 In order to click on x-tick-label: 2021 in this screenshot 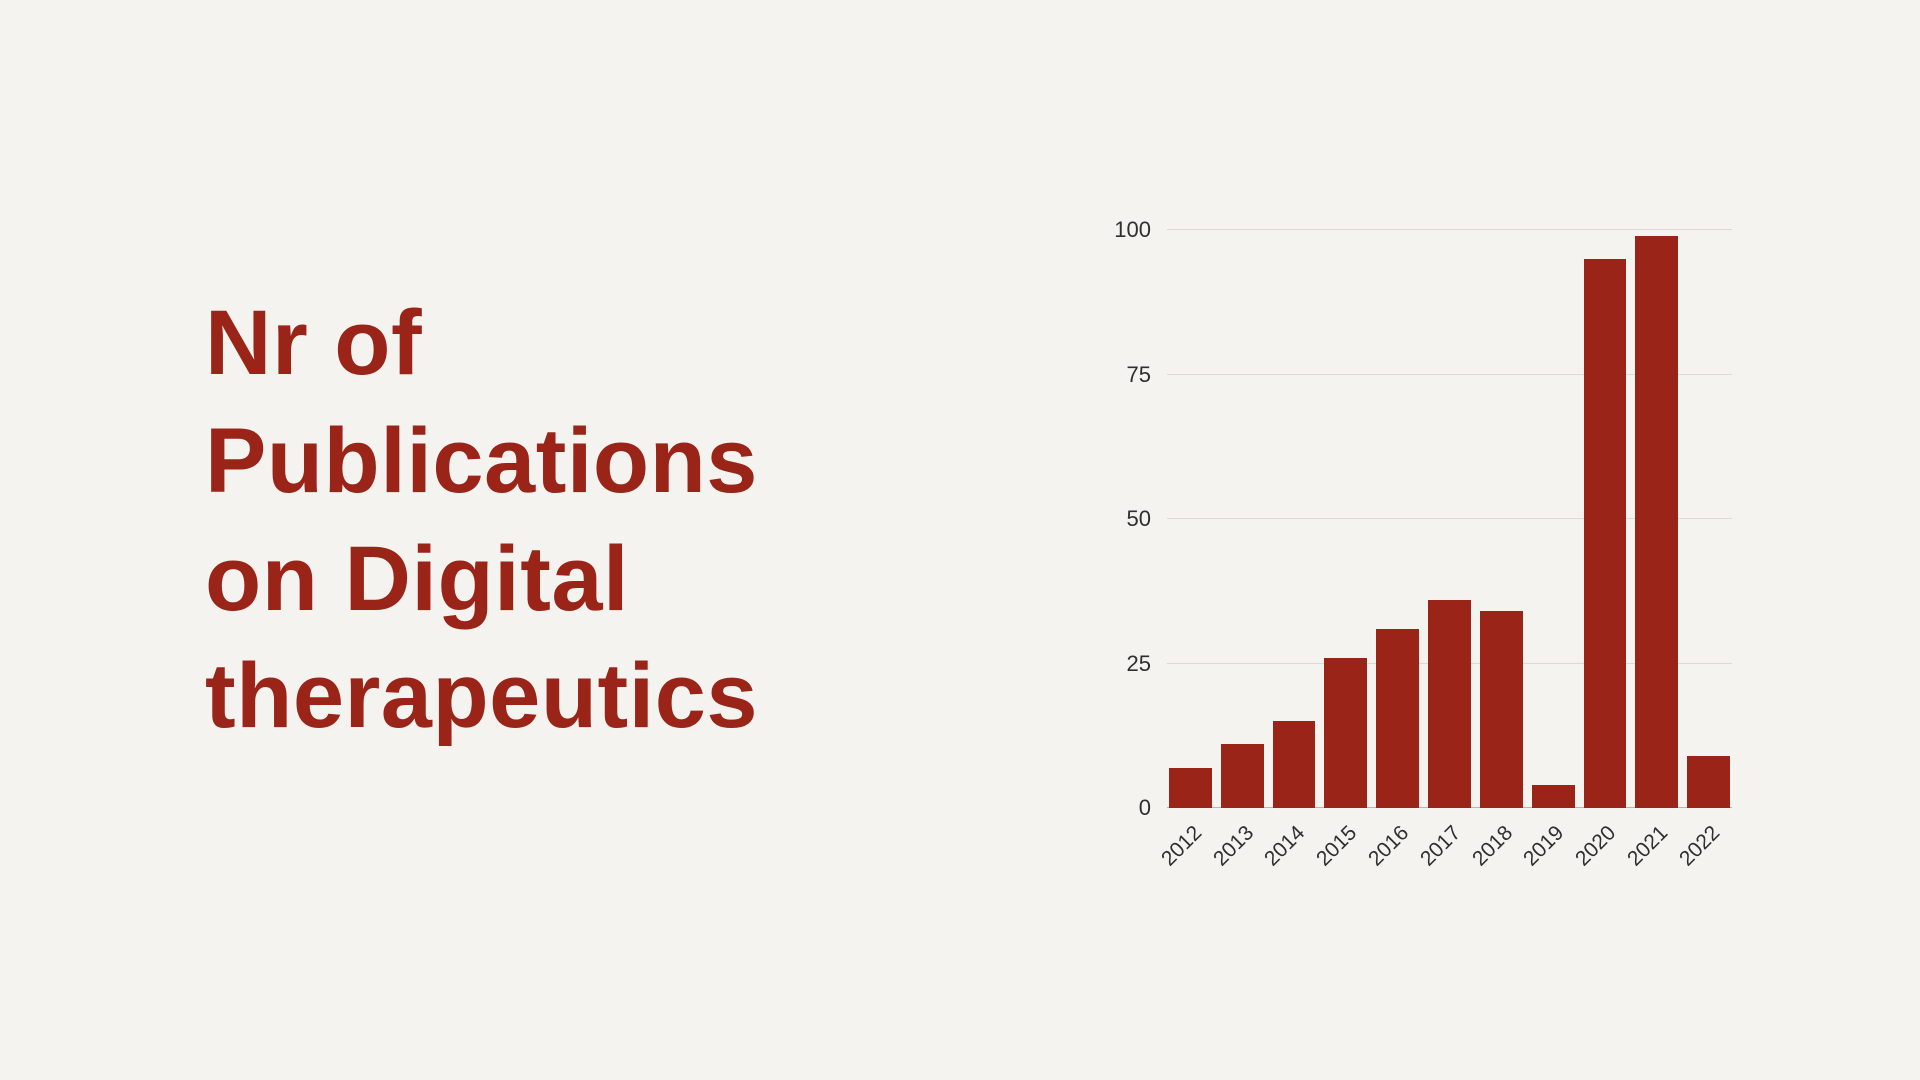, I will do `click(1647, 846)`.